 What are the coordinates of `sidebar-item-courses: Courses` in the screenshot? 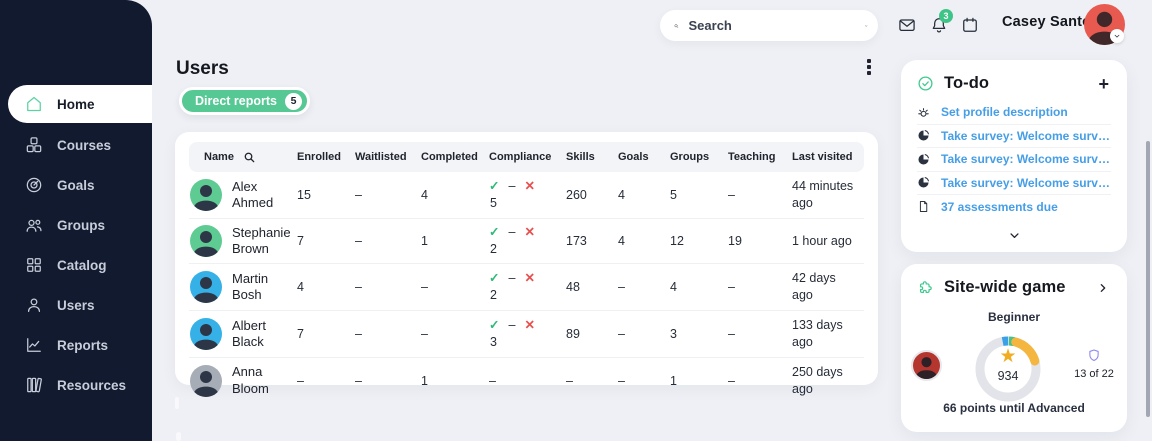 It's located at (76, 145).